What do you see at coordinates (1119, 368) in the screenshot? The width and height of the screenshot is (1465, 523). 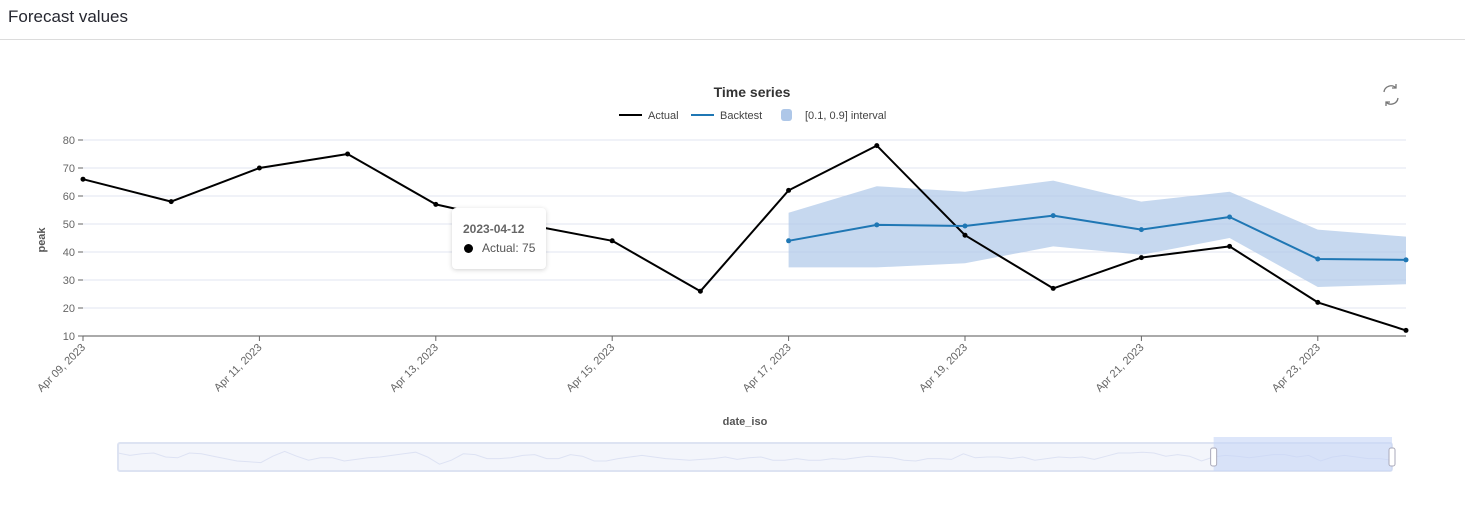 I see `x-tick-label: Apr 21, 2023` at bounding box center [1119, 368].